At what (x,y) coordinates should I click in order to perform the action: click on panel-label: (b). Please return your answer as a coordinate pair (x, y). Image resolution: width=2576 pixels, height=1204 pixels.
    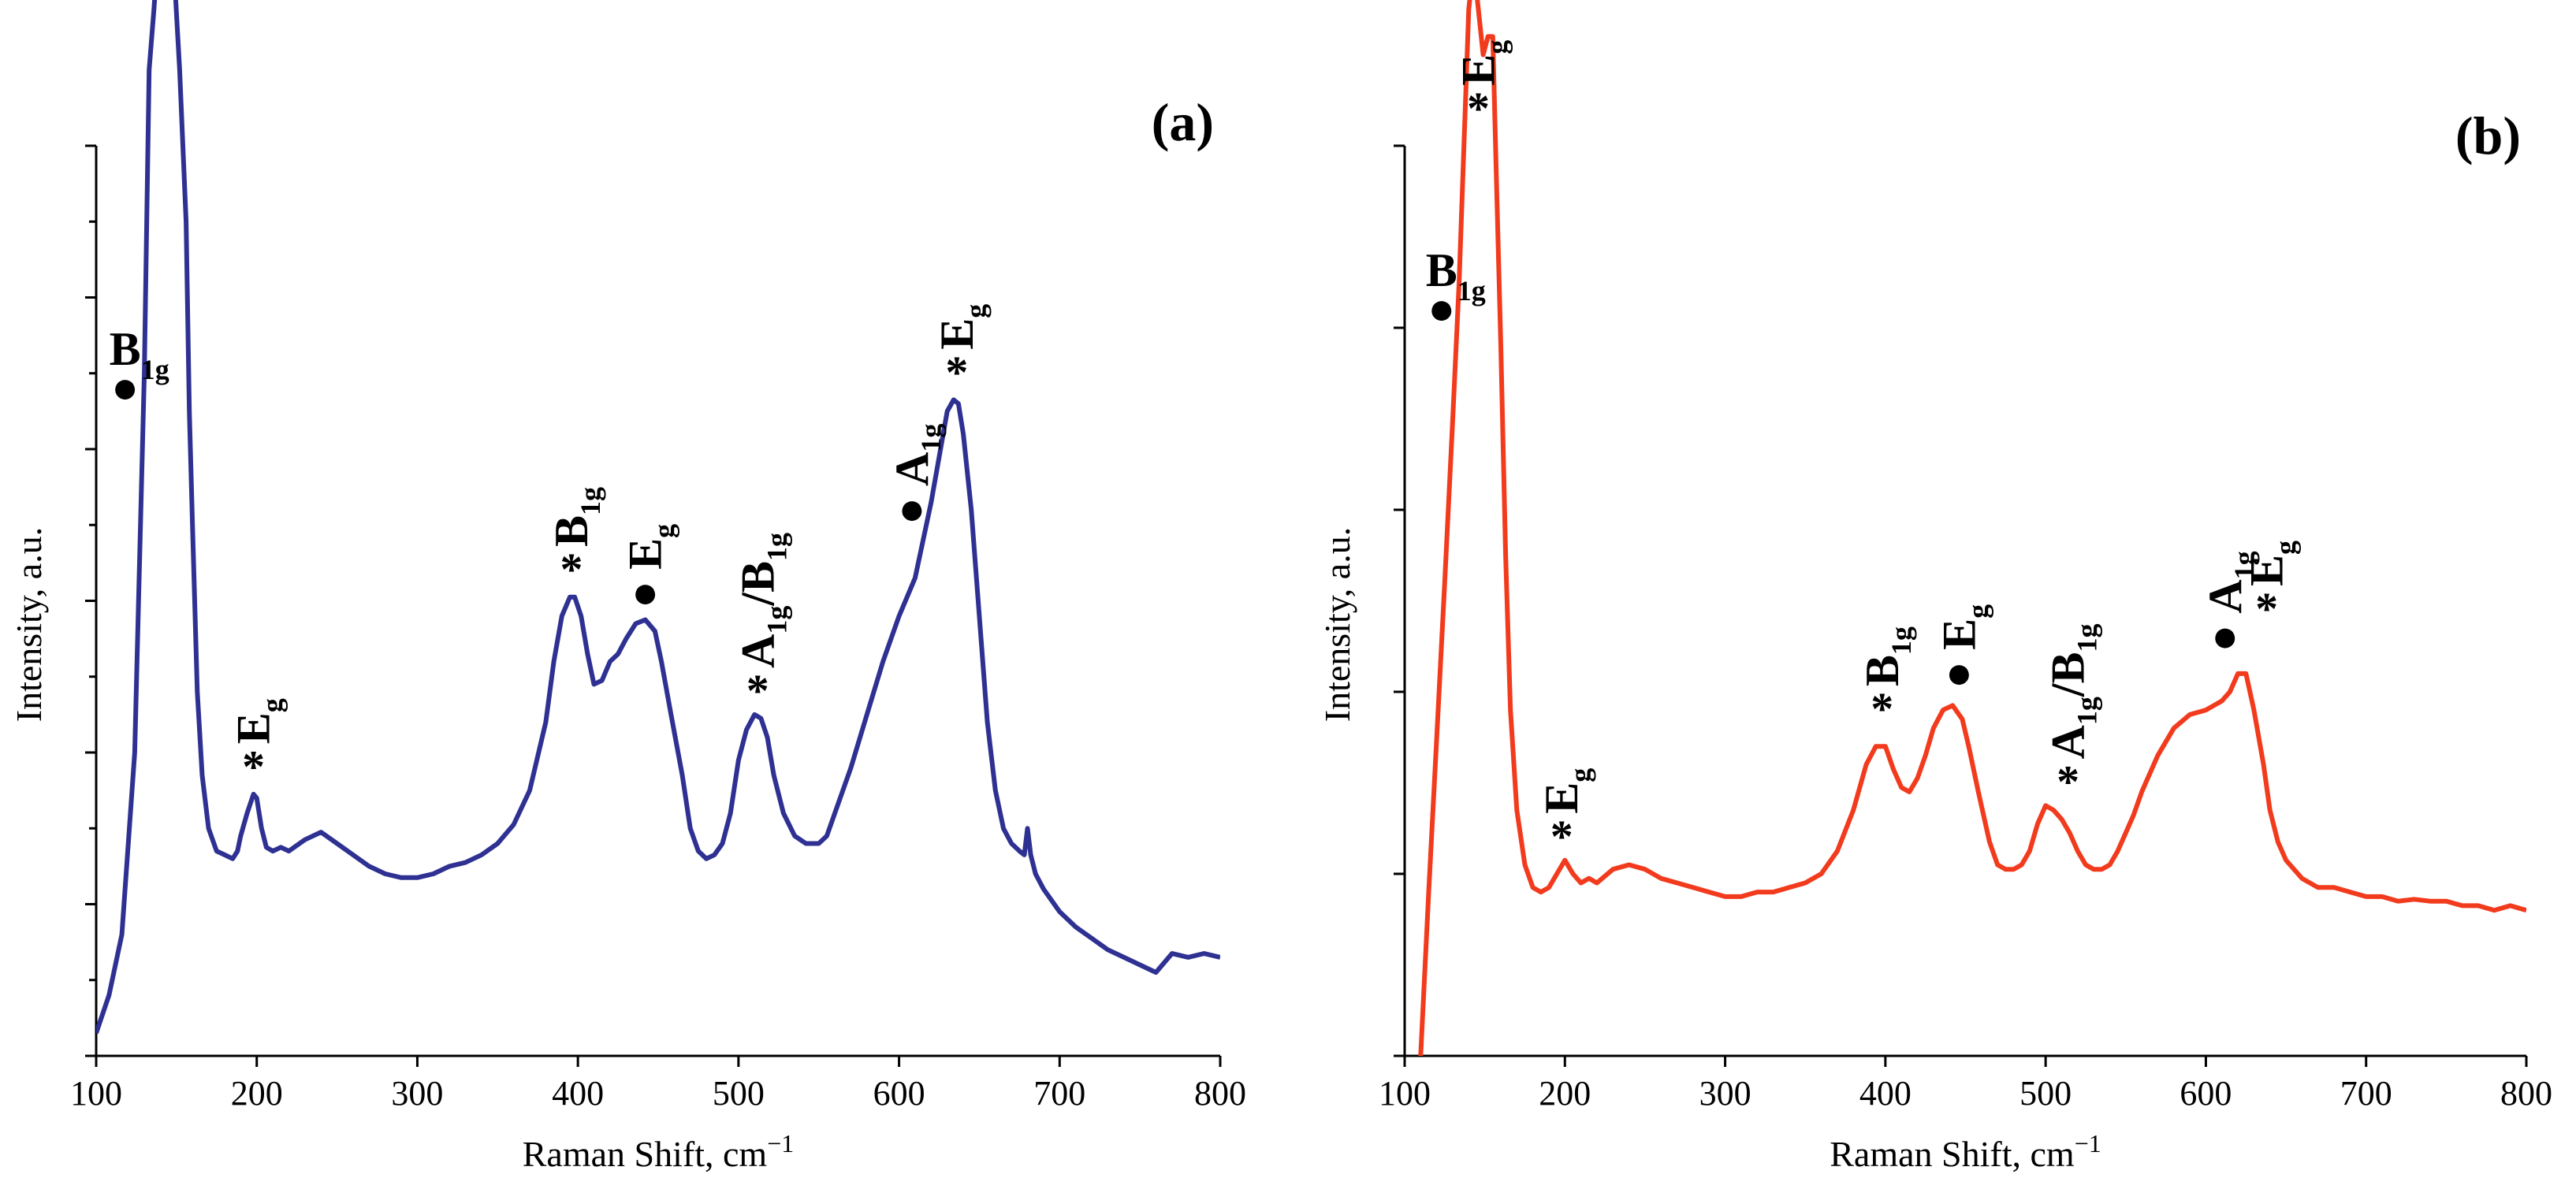
    Looking at the image, I should click on (2488, 135).